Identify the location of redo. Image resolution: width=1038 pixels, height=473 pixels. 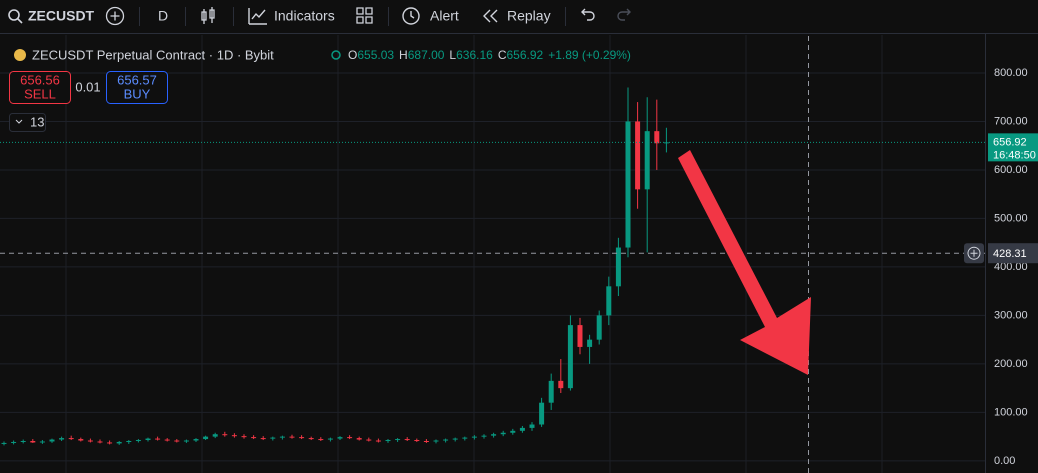
(624, 14).